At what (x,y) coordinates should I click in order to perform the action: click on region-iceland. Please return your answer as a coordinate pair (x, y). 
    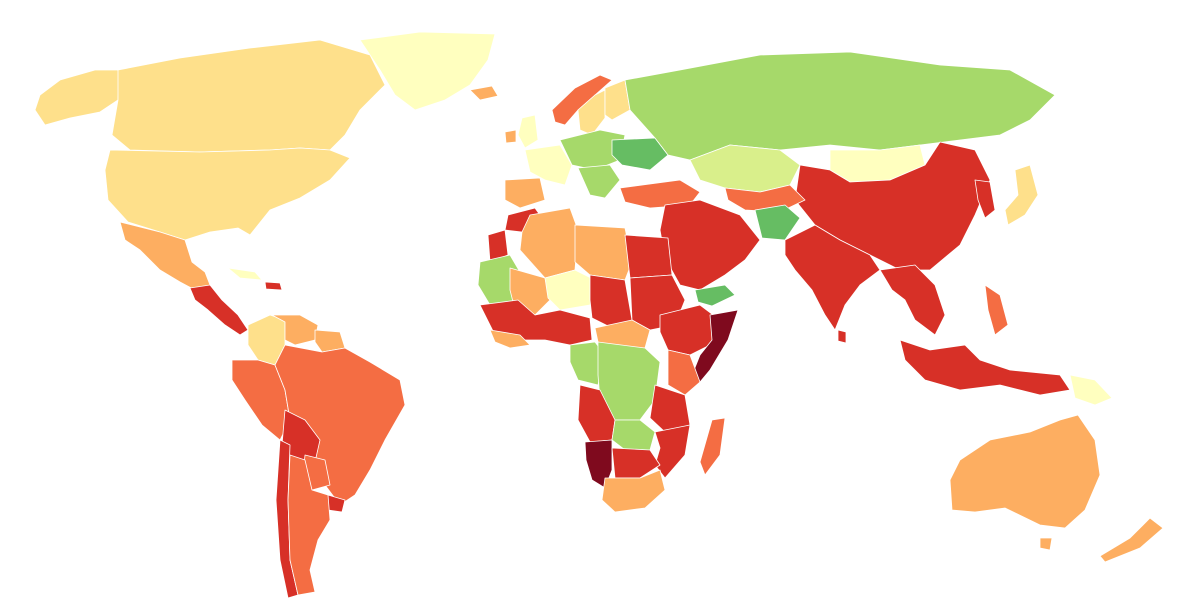
    Looking at the image, I should click on (484, 93).